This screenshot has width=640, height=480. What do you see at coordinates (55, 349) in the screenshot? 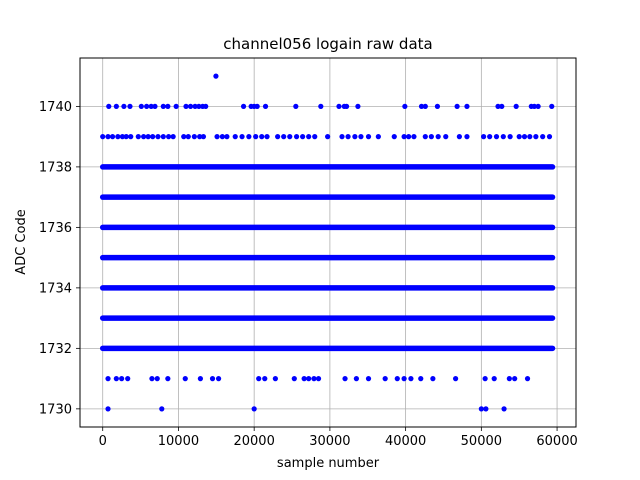
I see `y-tick-label: 1732` at bounding box center [55, 349].